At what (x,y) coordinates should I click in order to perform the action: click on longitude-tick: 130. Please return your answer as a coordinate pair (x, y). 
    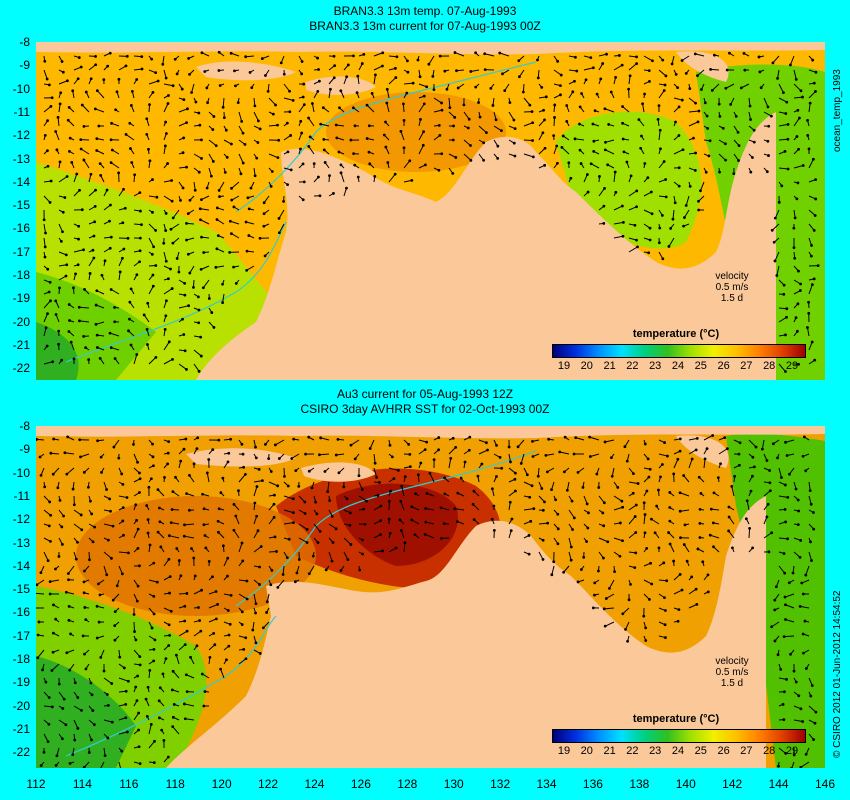
    Looking at the image, I should click on (453, 784).